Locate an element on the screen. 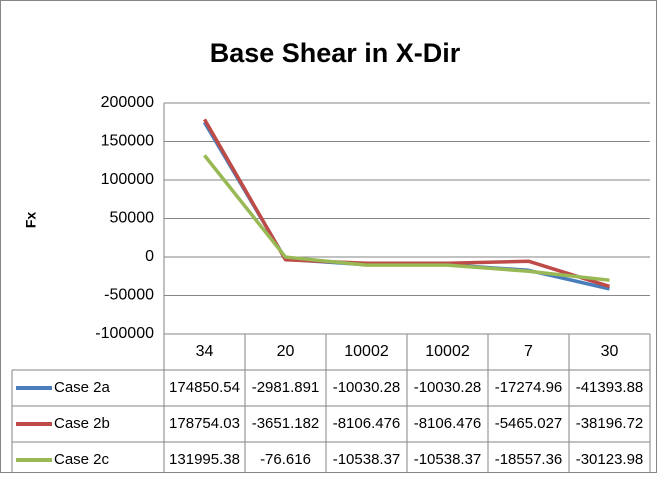 Image resolution: width=664 pixels, height=478 pixels. legend-label: Case 2b is located at coordinates (82, 423).